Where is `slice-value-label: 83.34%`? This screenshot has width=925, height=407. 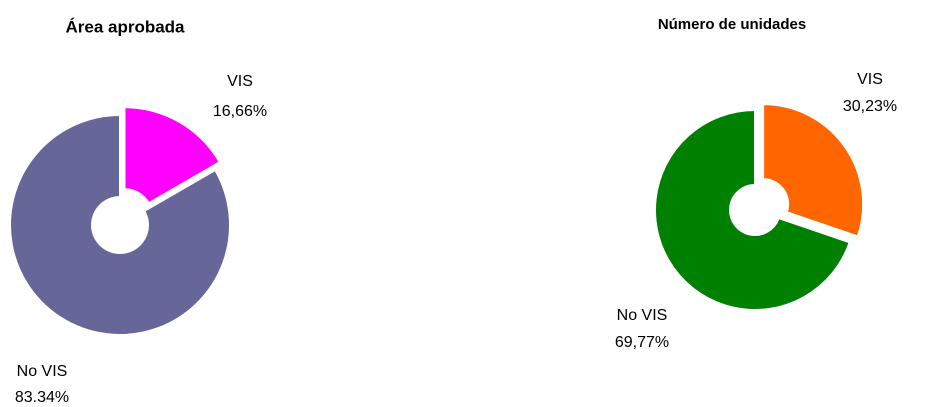 slice-value-label: 83.34% is located at coordinates (42, 397).